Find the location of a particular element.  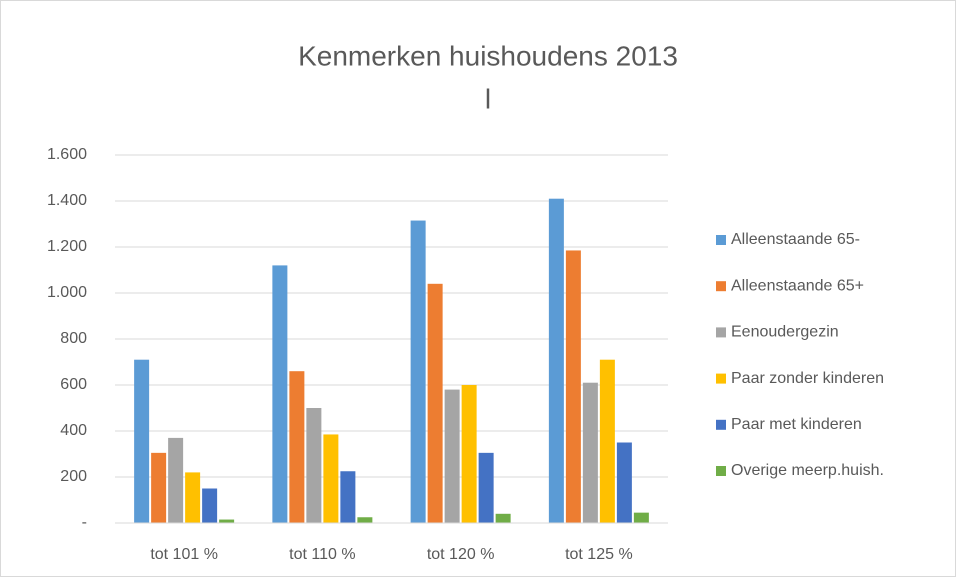

legend-label: Paar met kinderen is located at coordinates (796, 424).